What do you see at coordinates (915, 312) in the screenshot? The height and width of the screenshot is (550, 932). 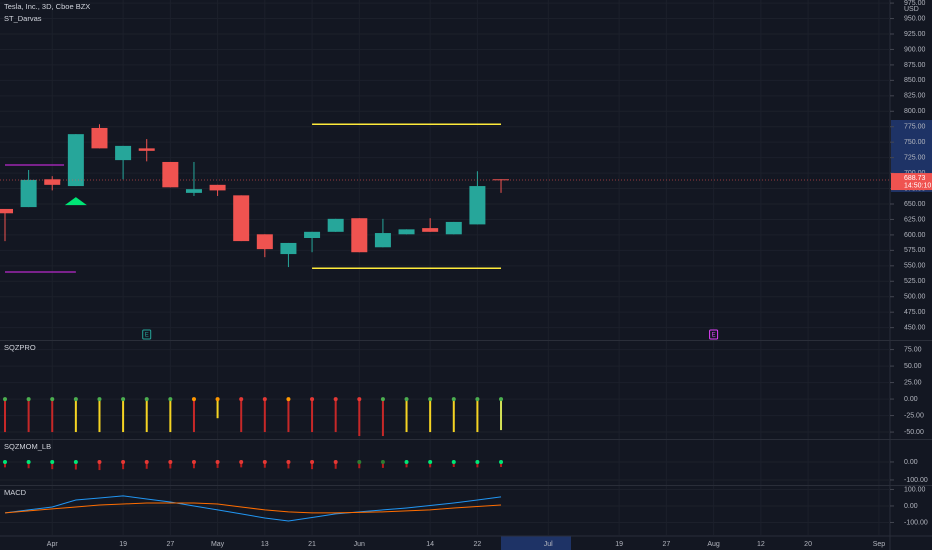 I see `y-tick-label: 475.00` at bounding box center [915, 312].